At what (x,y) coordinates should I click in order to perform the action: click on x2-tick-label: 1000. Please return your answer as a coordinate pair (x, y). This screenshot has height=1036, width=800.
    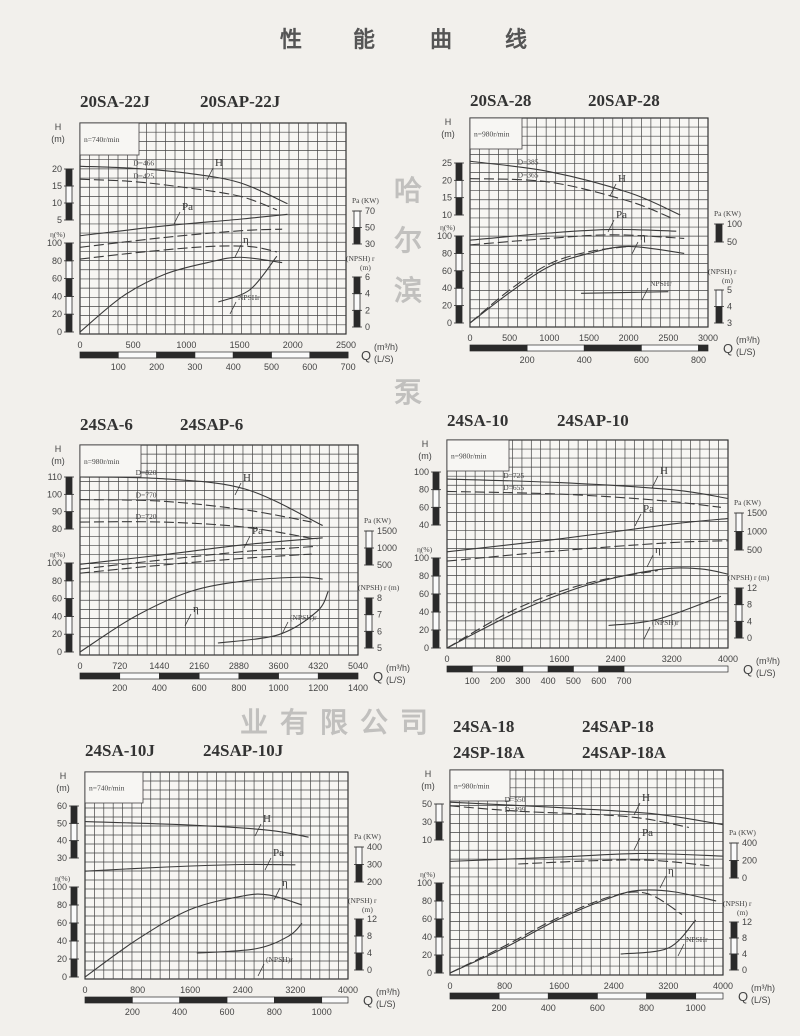
    Looking at the image, I should click on (279, 688).